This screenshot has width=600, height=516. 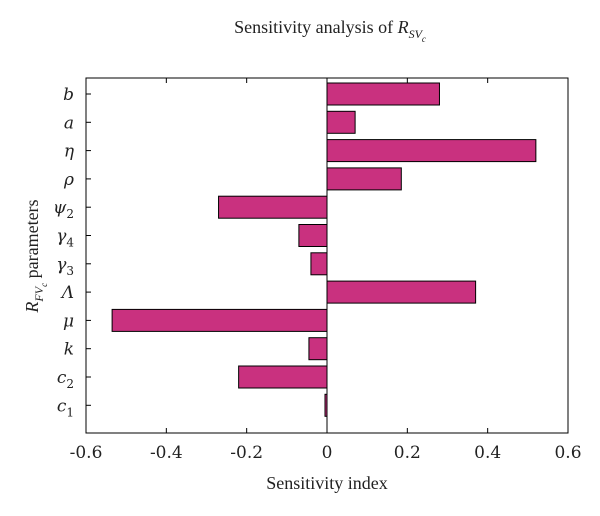 I want to click on x-tick-labels: -0.6 -0.4 -0.2 0 0.2 0.4 0.6, so click(x=326, y=453).